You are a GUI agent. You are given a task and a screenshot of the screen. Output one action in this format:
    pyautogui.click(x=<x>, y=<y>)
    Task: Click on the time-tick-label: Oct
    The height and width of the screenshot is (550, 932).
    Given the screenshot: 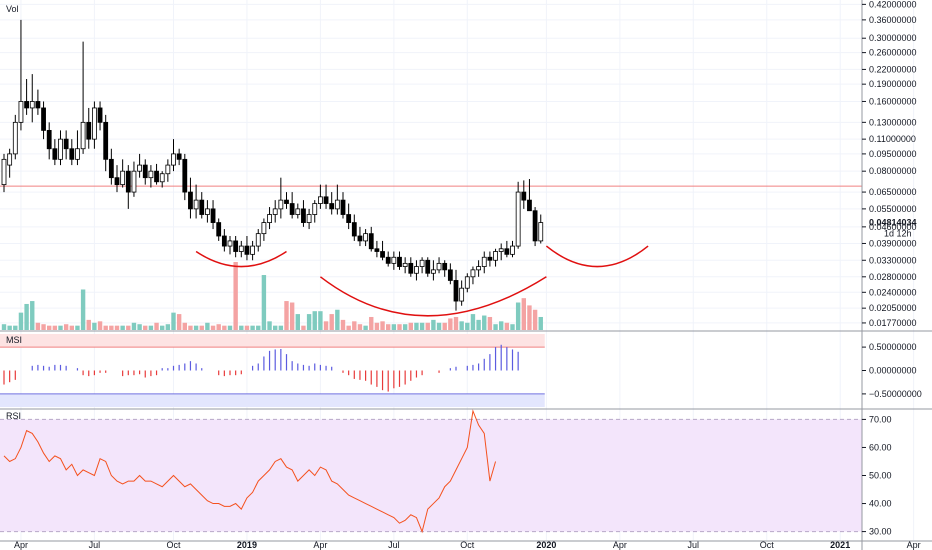 What is the action you would take?
    pyautogui.click(x=467, y=545)
    